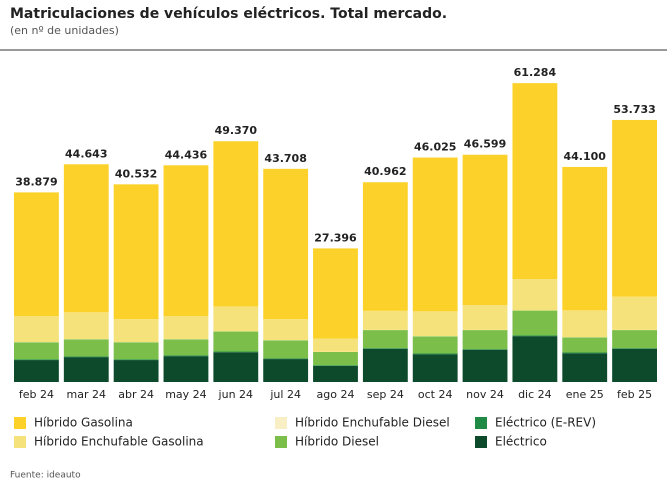  Describe the element at coordinates (236, 130) in the screenshot. I see `total-label: 49.370` at that location.